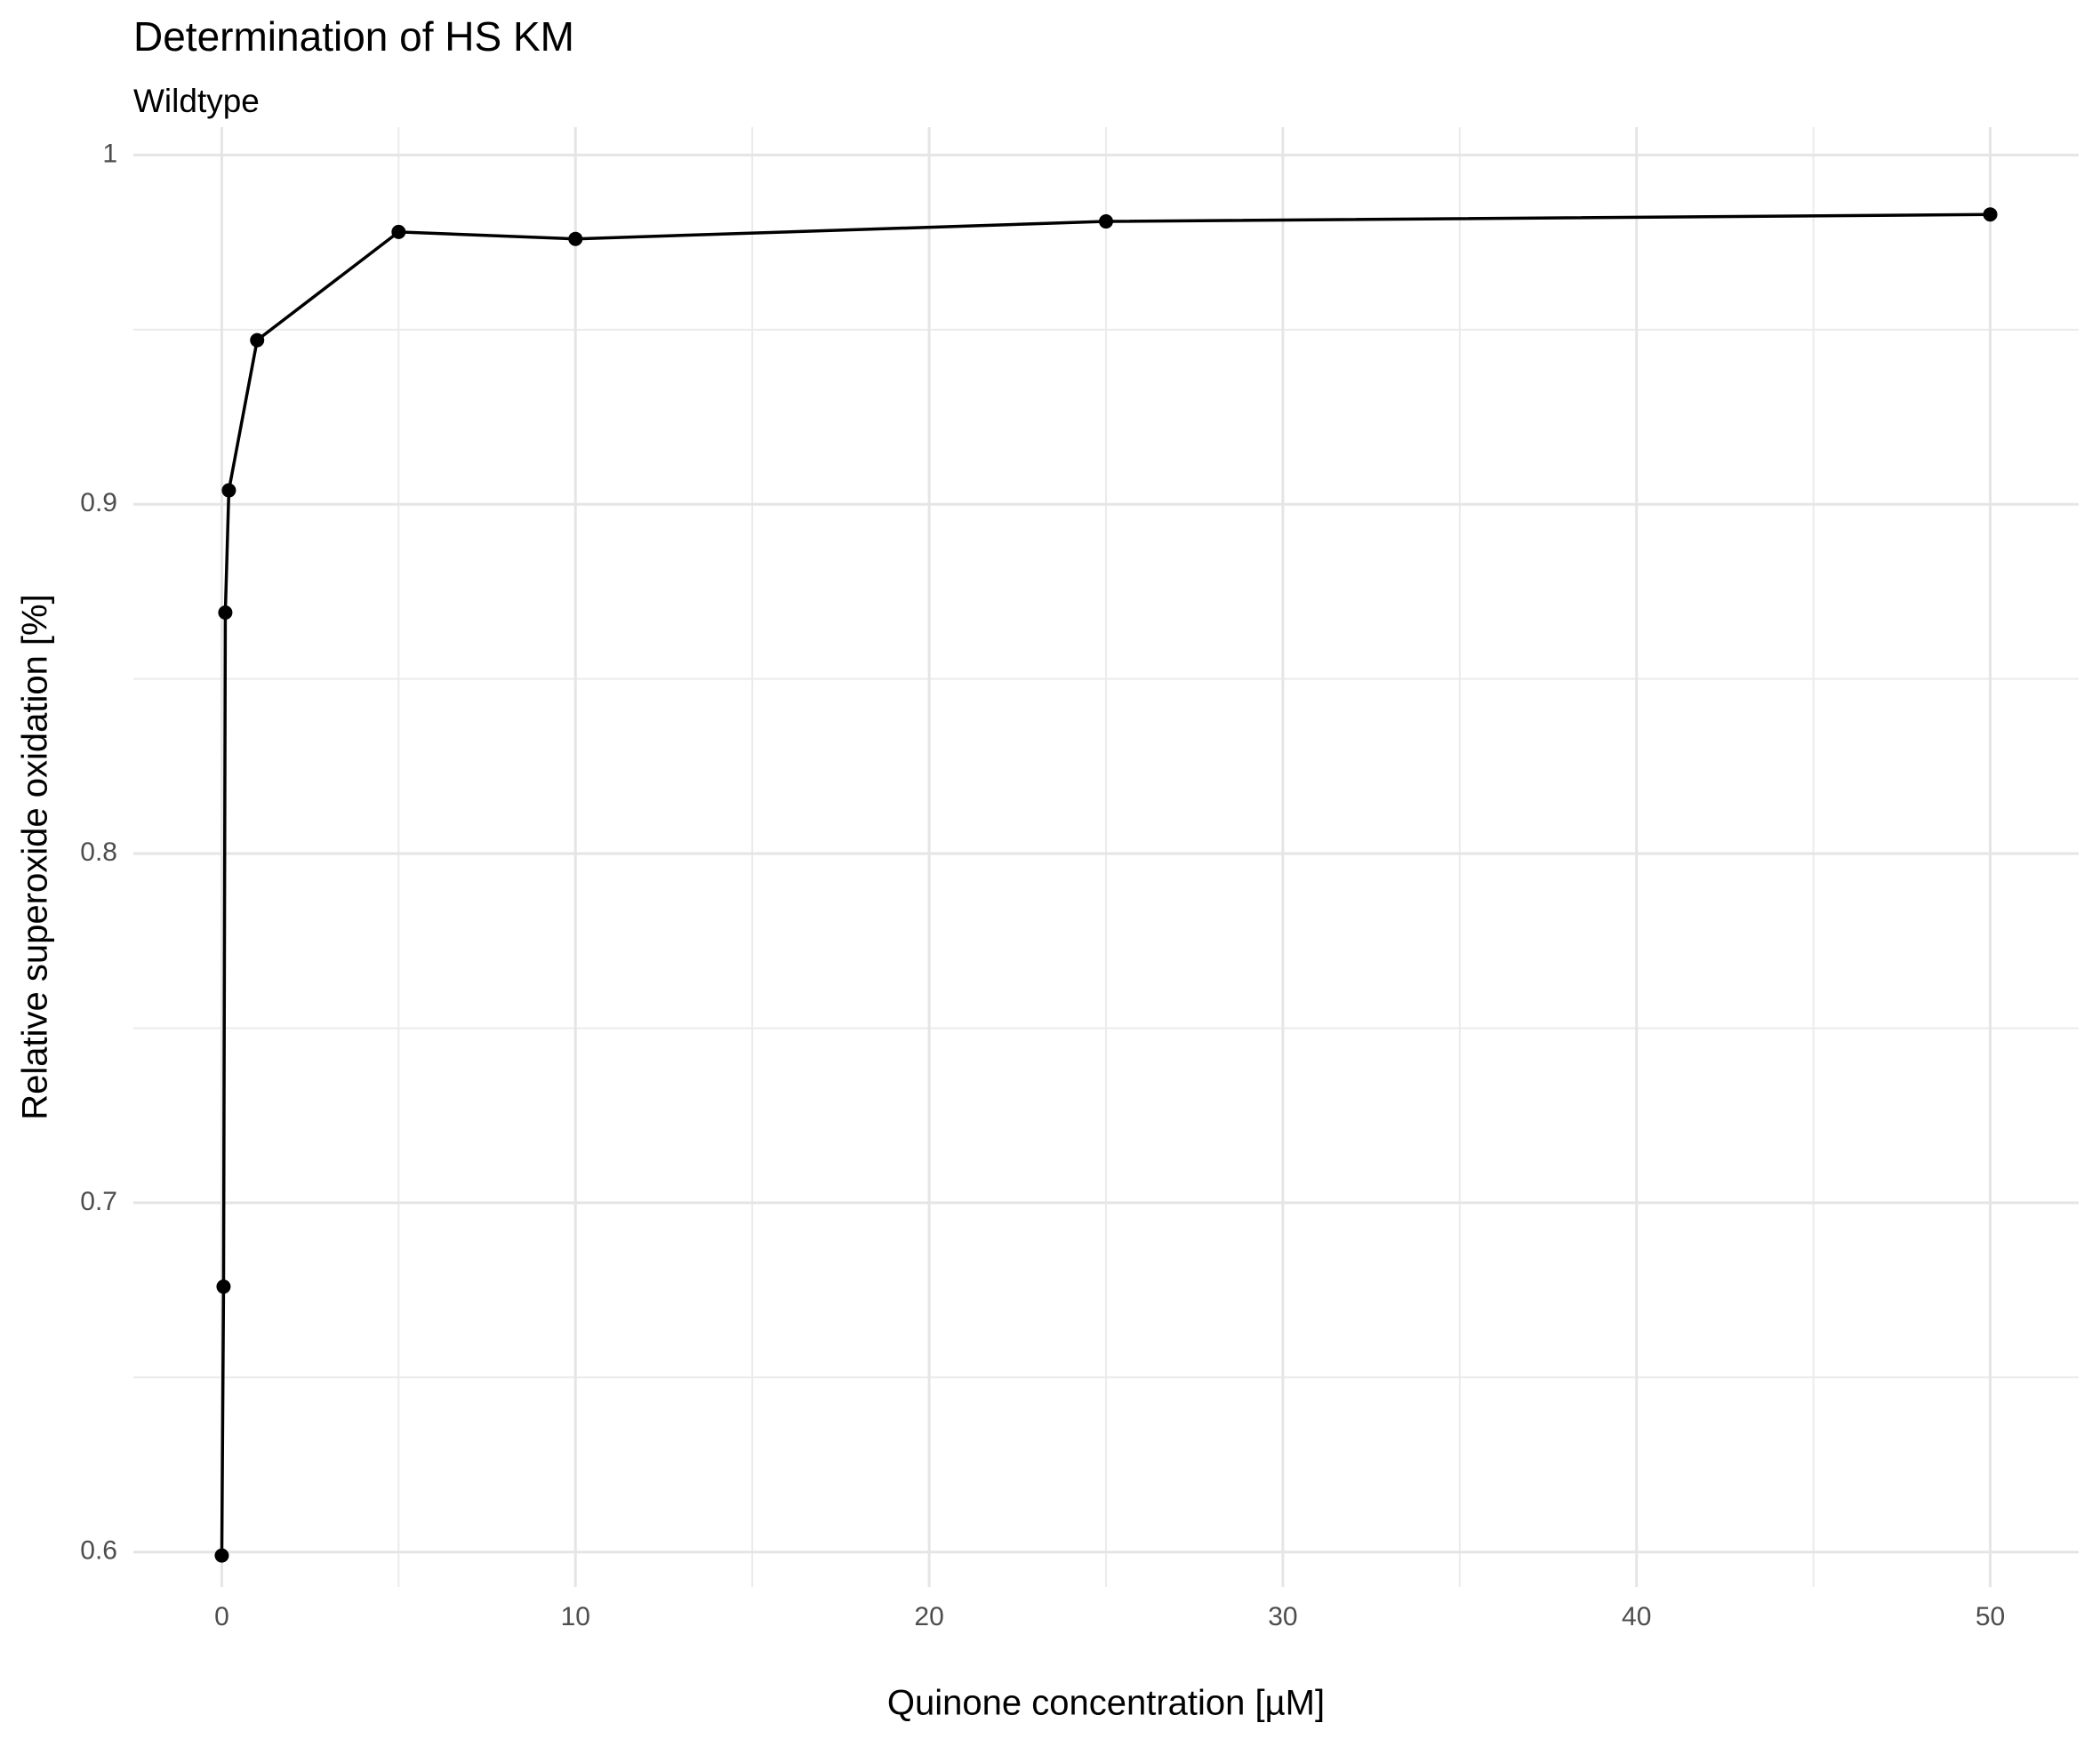 This screenshot has width=2100, height=1747. Describe the element at coordinates (98, 852) in the screenshot. I see `y-tick-label: 0.8` at that location.